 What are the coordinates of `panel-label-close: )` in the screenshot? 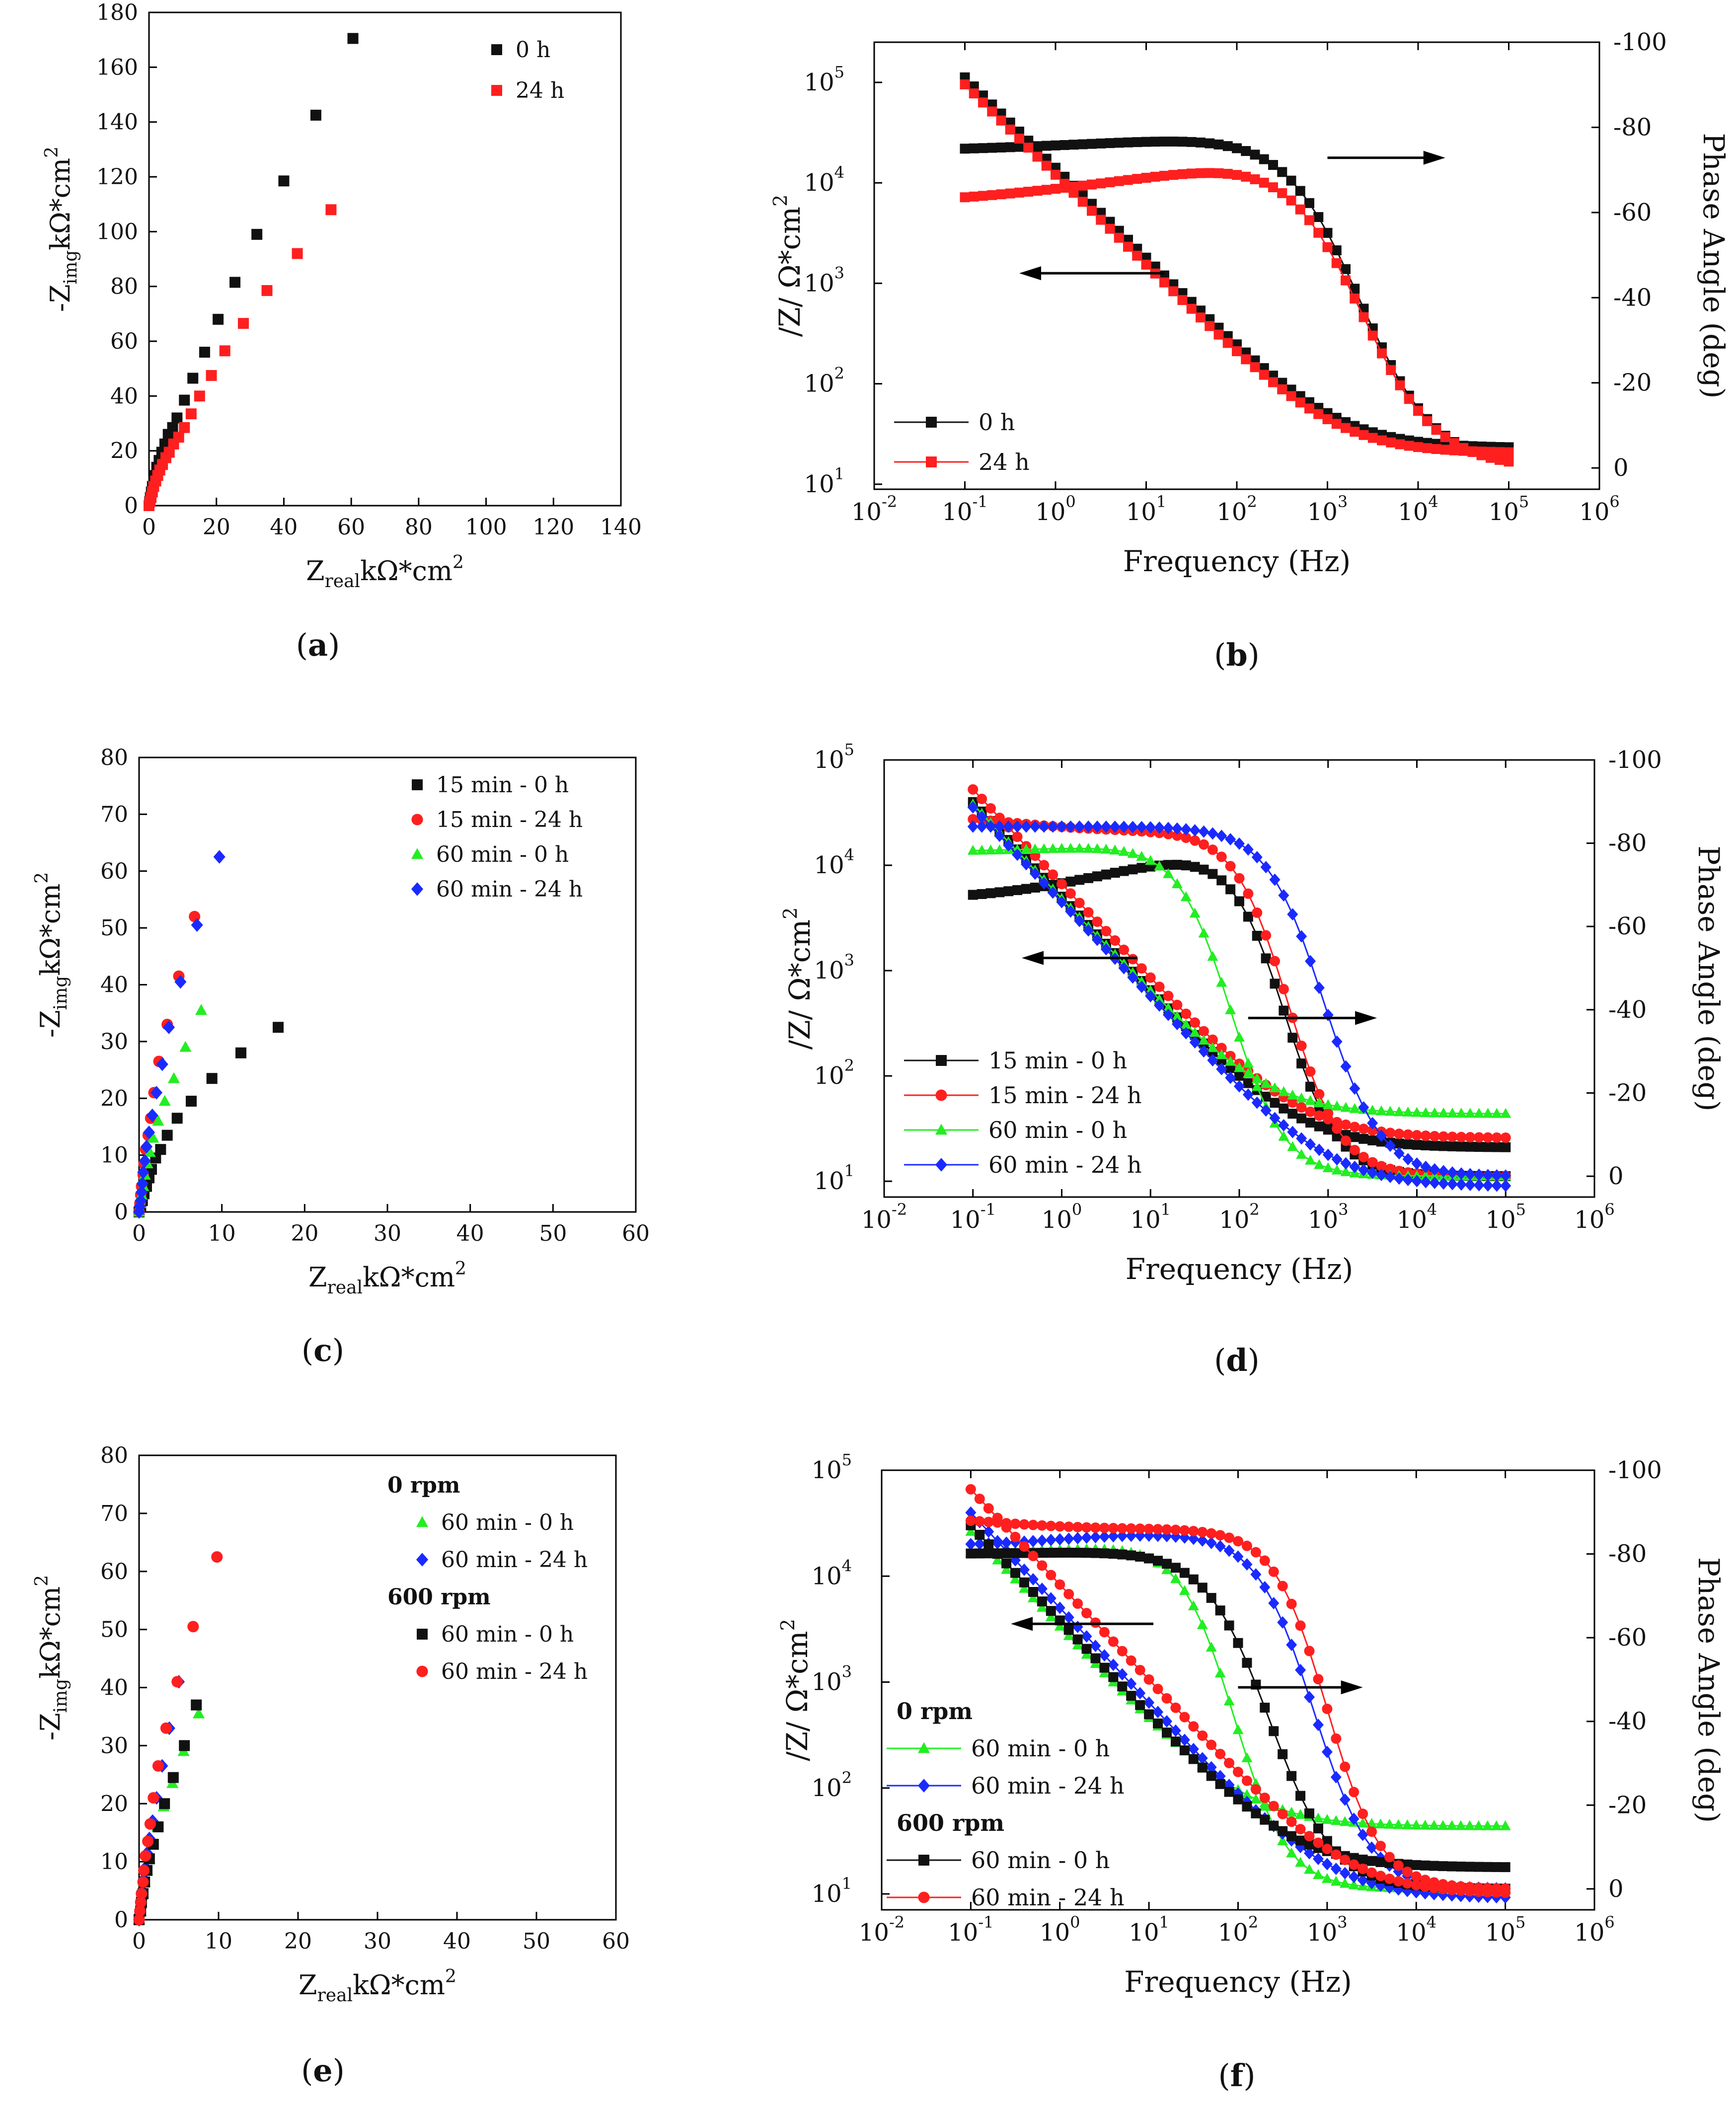 It's located at (1254, 655).